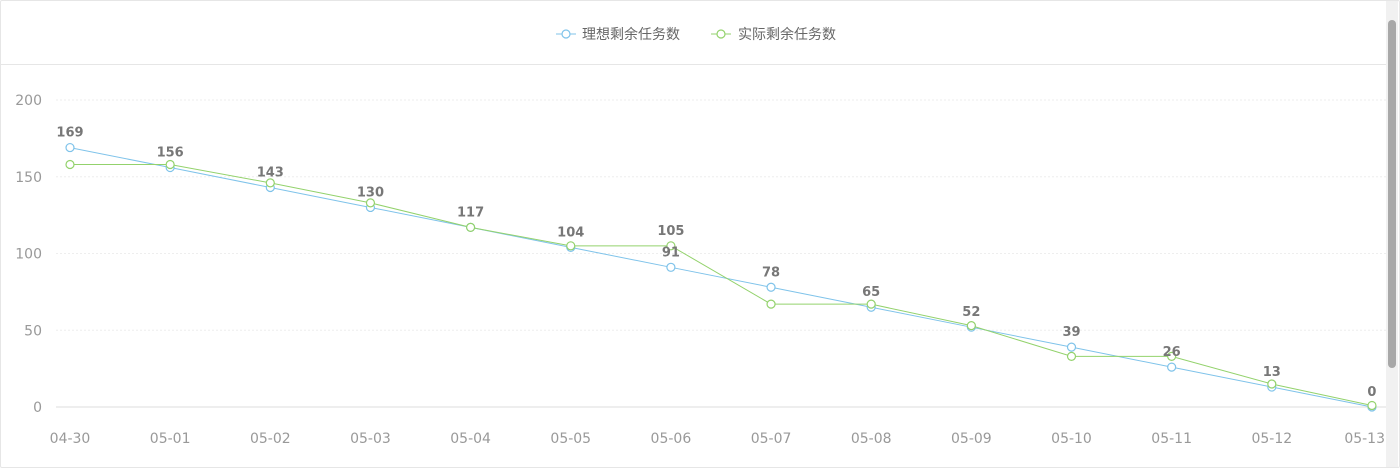 This screenshot has height=468, width=1400. Describe the element at coordinates (1271, 439) in the screenshot. I see `x-tick-label: 05-12` at that location.